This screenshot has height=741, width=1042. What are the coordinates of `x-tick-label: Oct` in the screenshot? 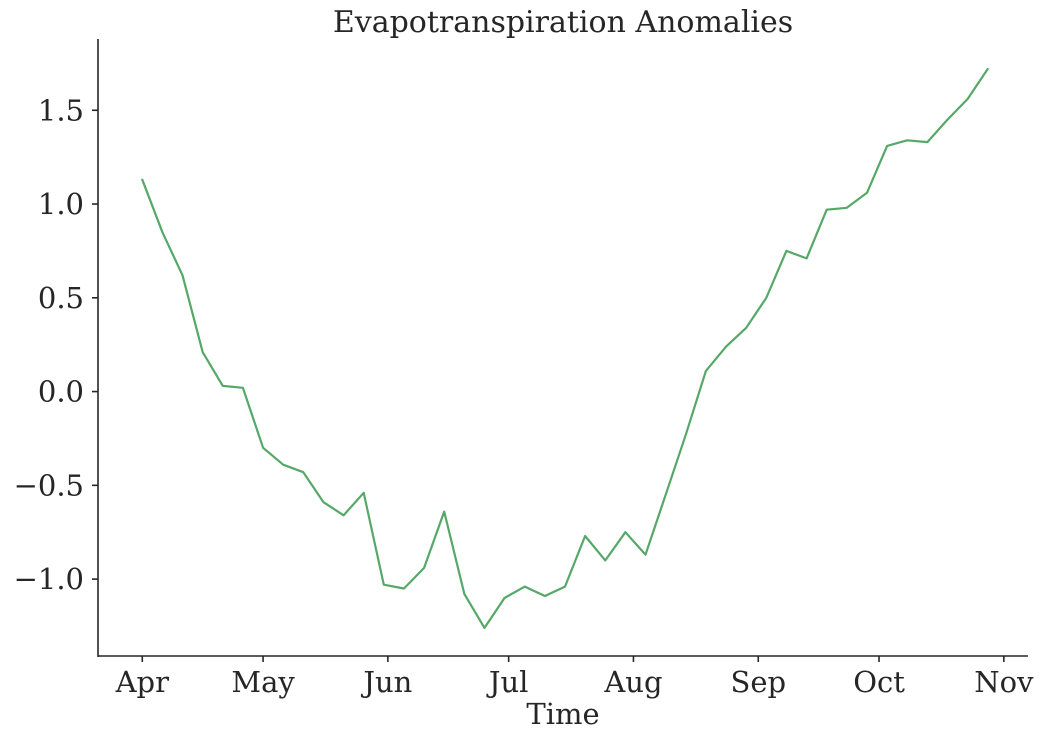 It's located at (879, 682).